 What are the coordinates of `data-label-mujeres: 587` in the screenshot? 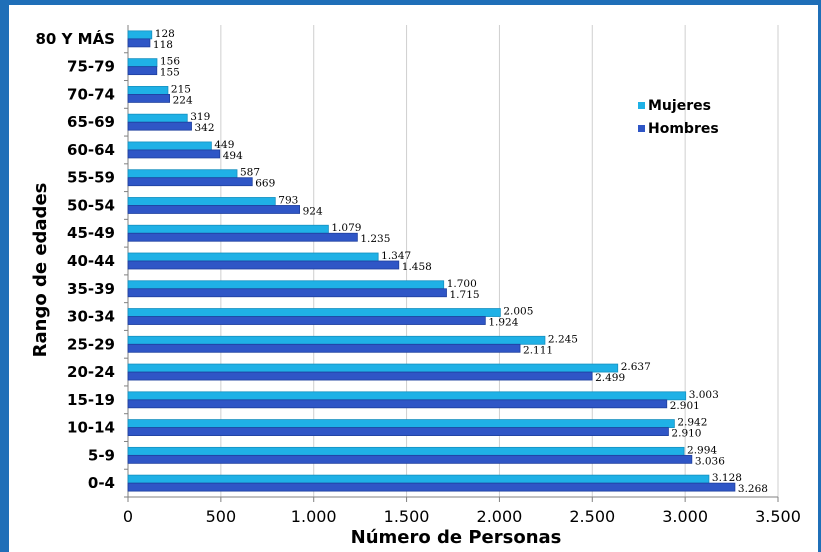 It's located at (250, 173).